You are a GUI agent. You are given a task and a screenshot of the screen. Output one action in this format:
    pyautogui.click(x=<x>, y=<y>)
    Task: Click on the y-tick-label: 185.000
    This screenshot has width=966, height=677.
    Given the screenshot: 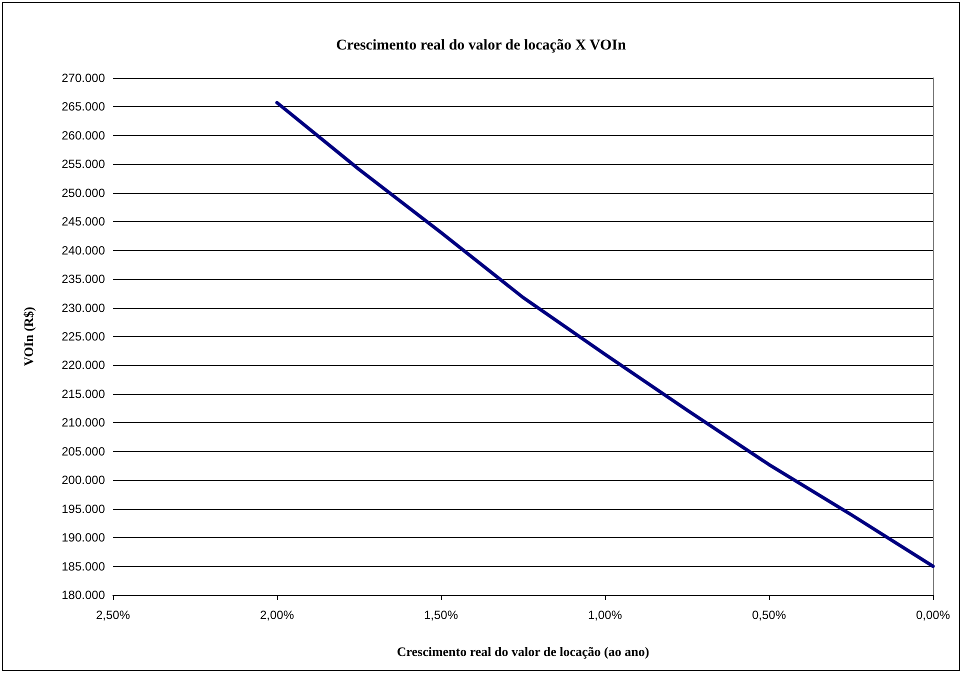 What is the action you would take?
    pyautogui.click(x=84, y=566)
    